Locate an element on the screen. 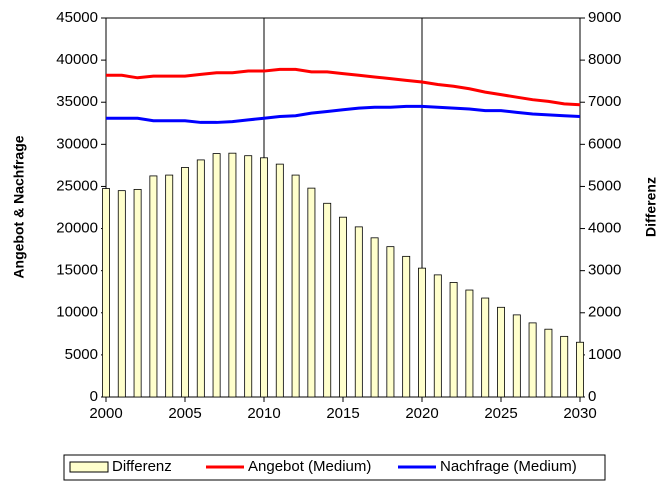 The height and width of the screenshot is (492, 660). y2-tick-label: 5000 is located at coordinates (604, 185).